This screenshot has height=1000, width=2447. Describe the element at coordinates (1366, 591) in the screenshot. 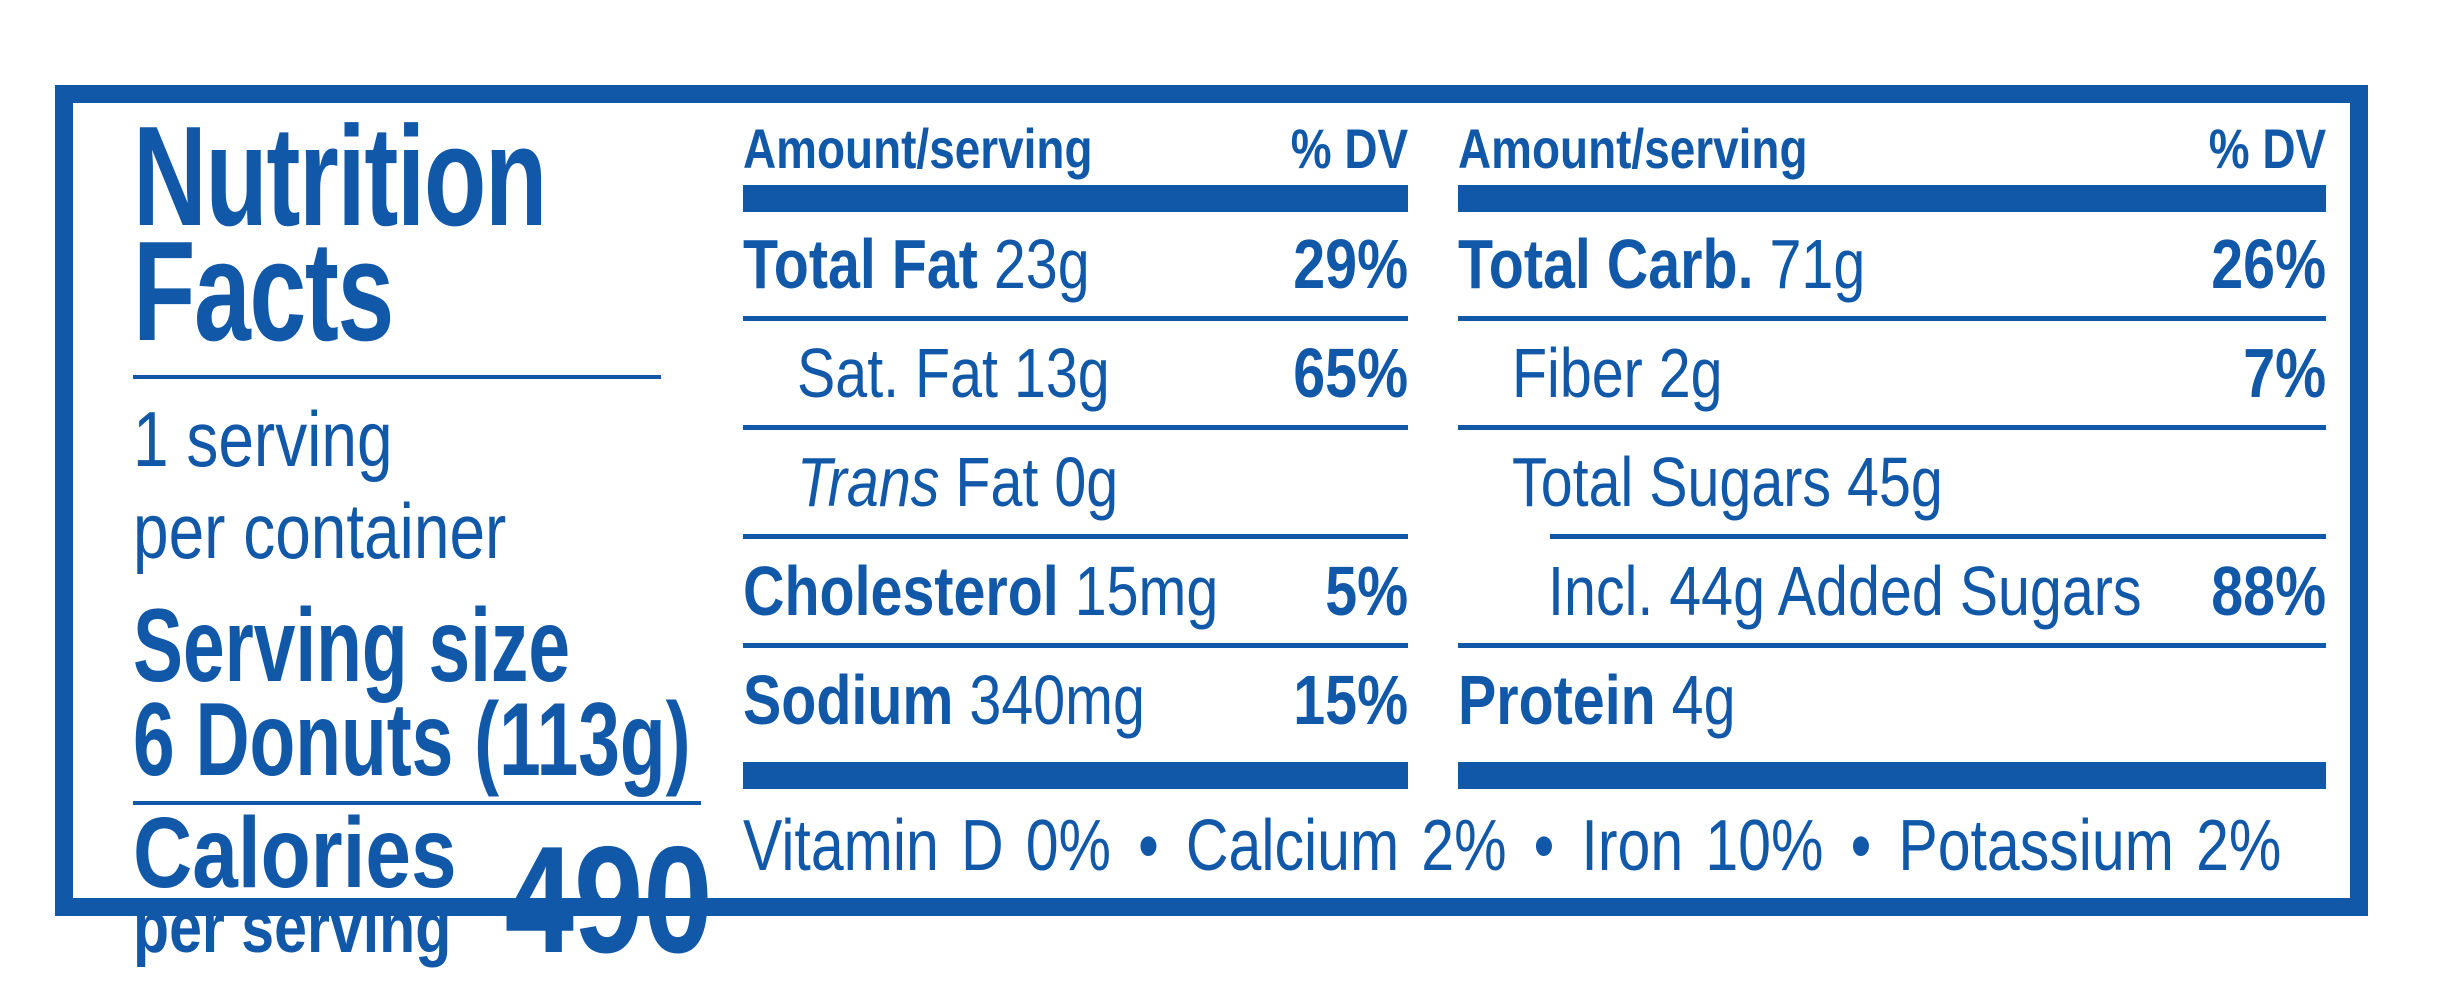

I see `nutrient-dv: 5%` at that location.